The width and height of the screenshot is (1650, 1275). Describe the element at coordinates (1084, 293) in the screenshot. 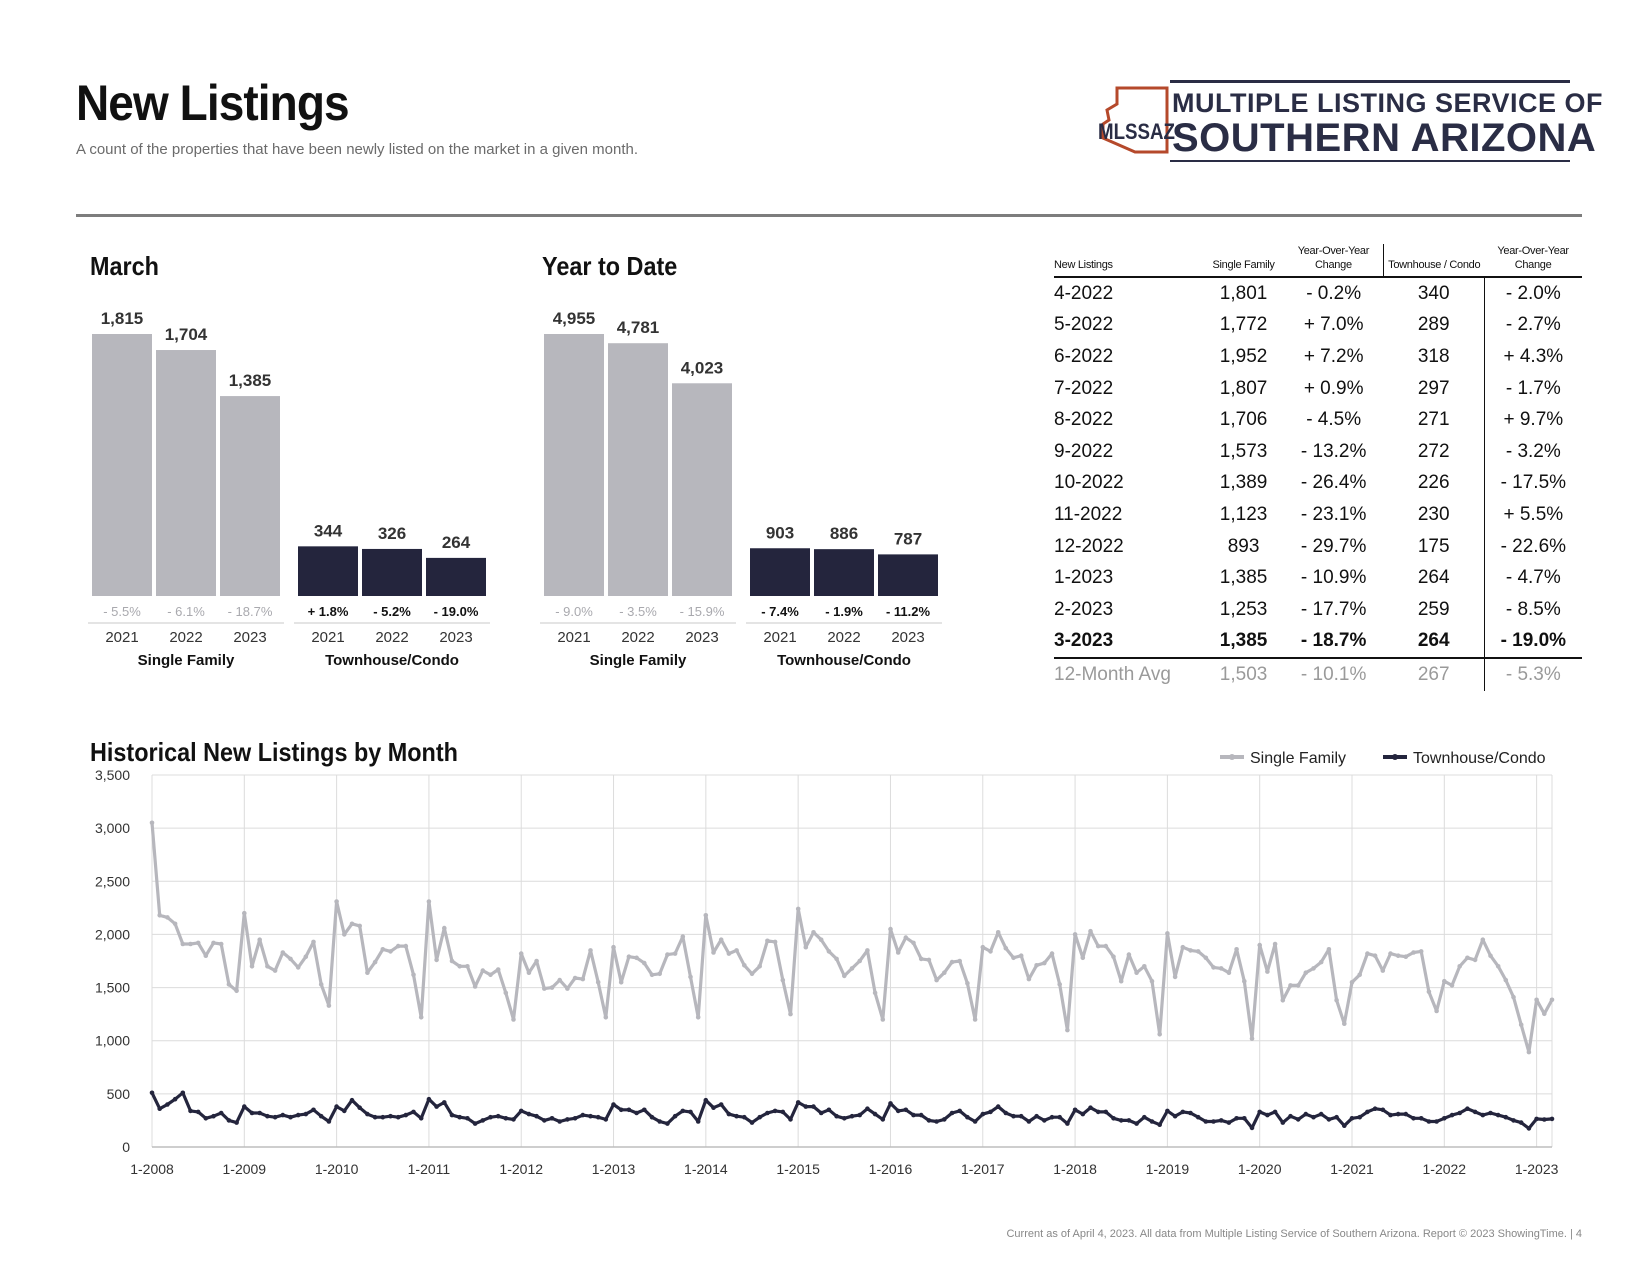

I see `table-cell: 4-2022` at that location.